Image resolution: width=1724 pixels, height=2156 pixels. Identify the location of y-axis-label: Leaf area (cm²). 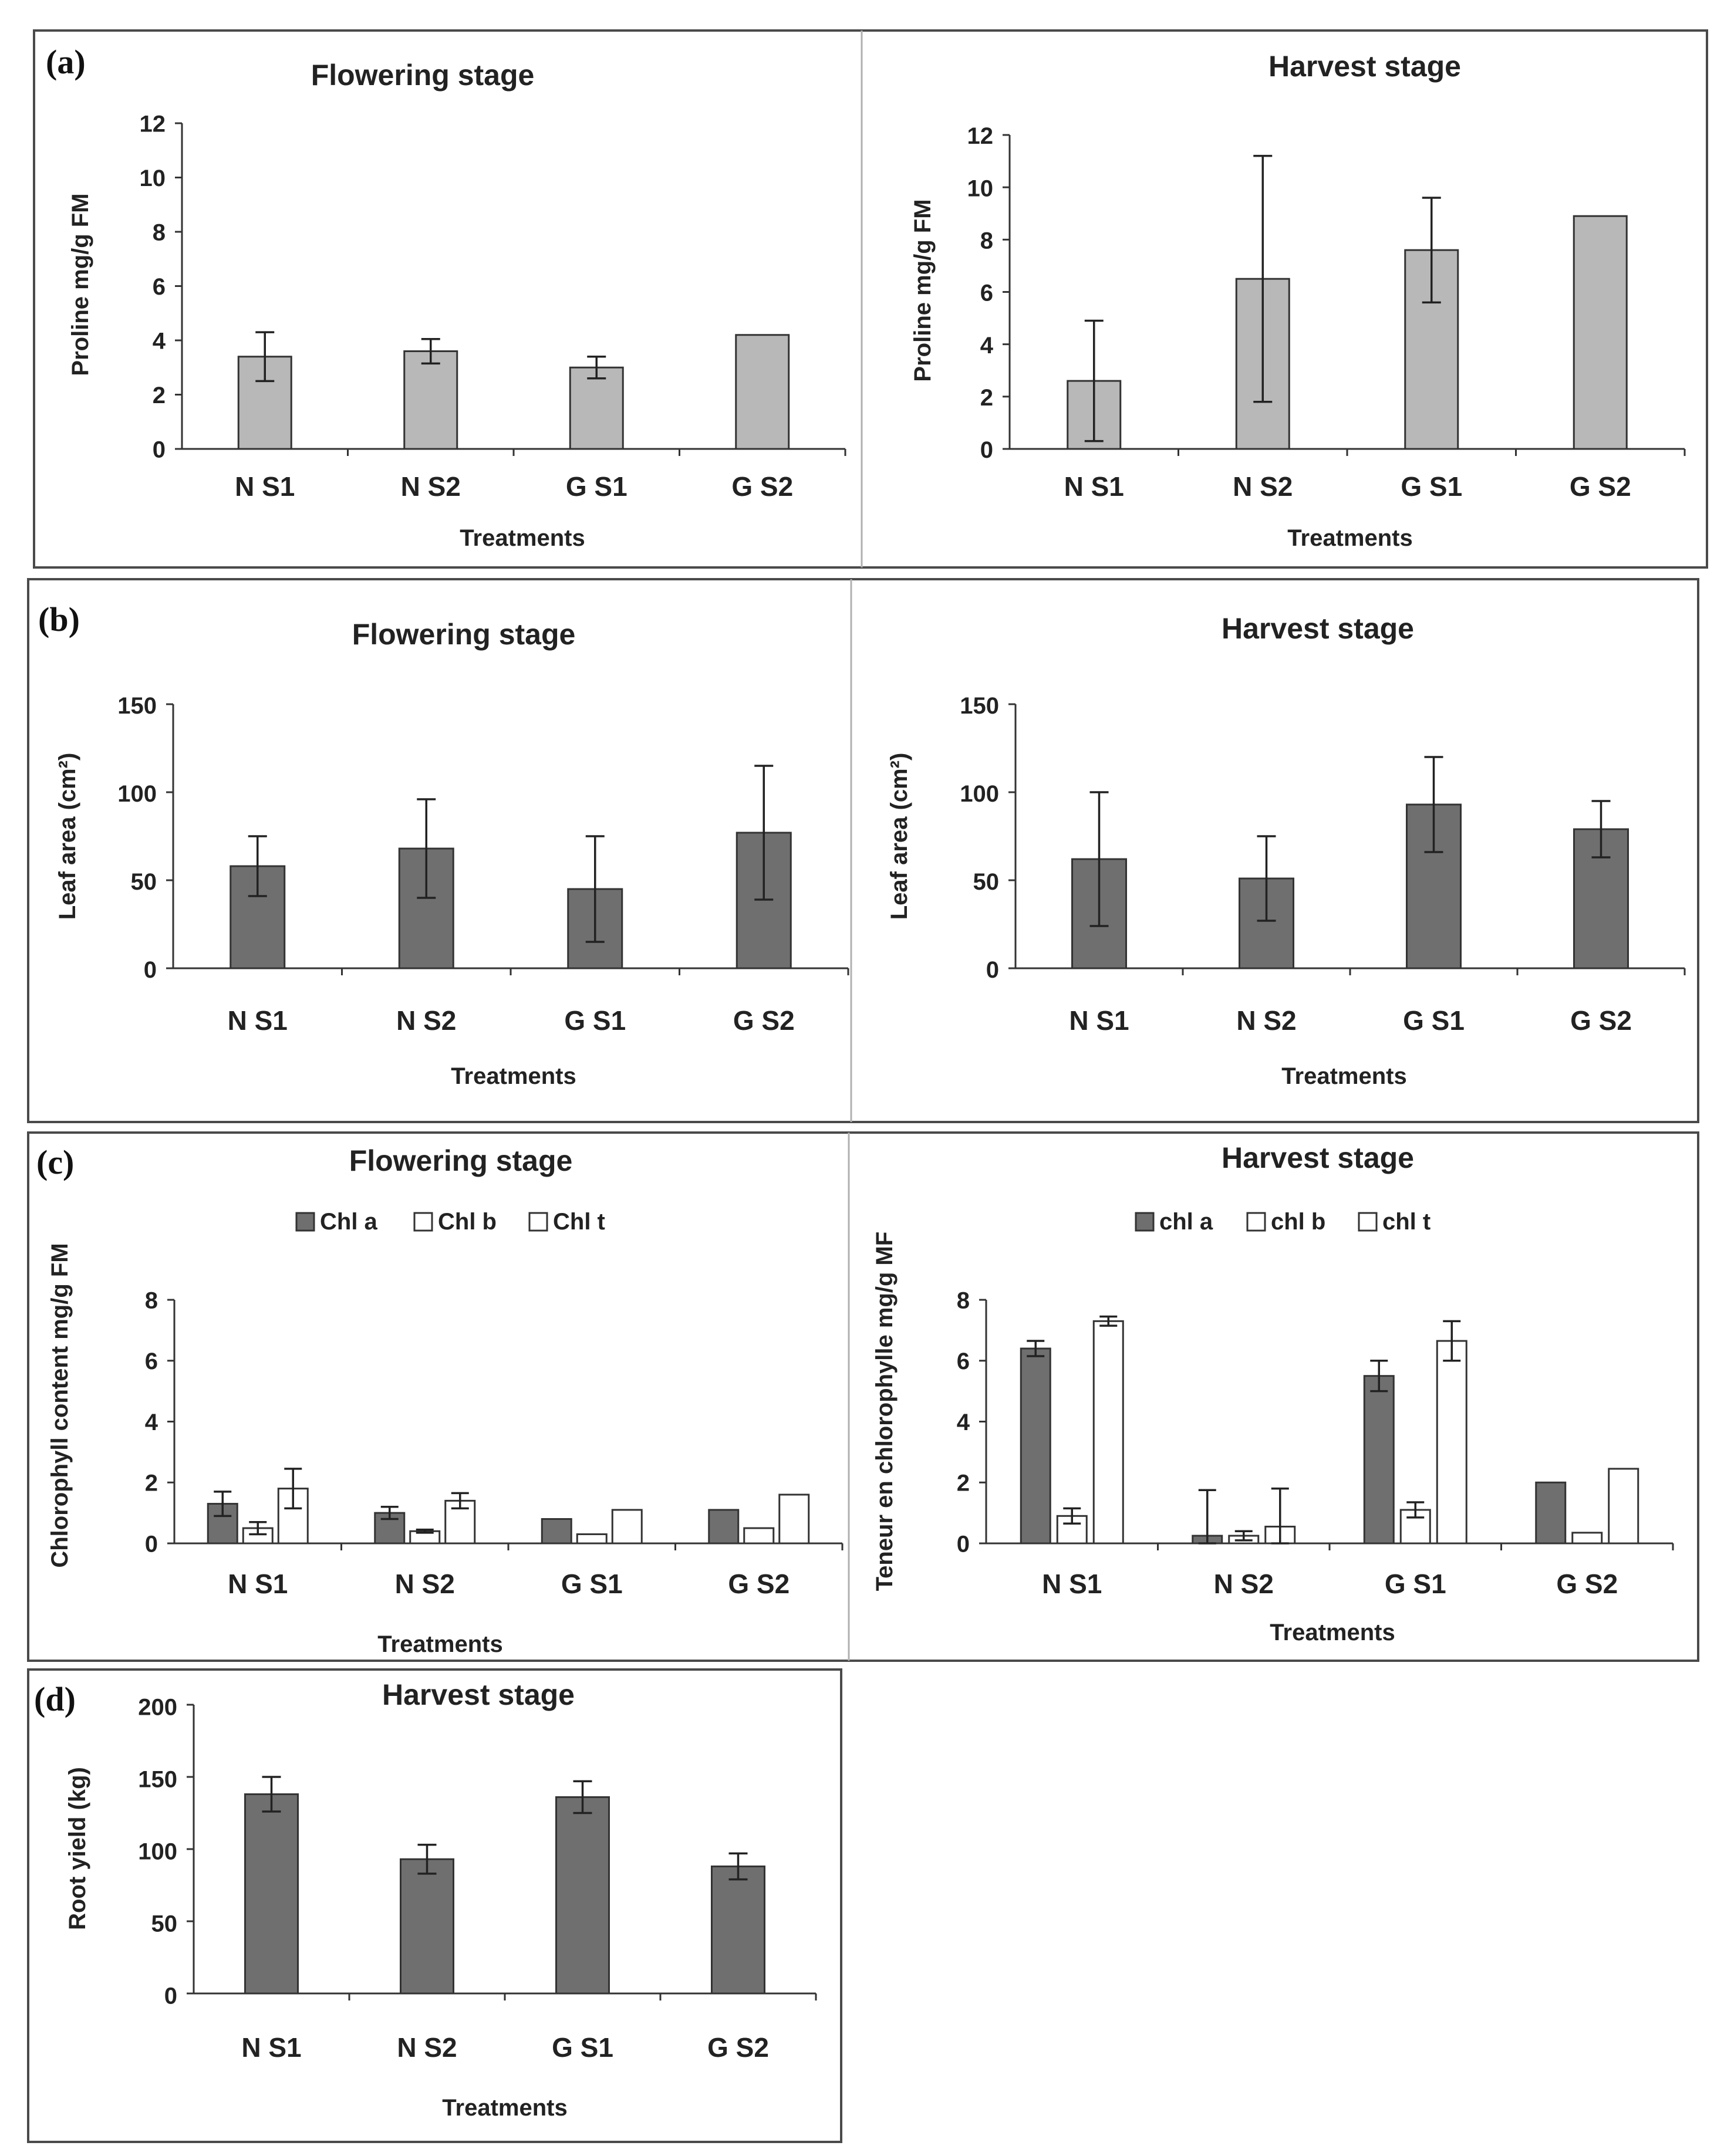
(899, 836).